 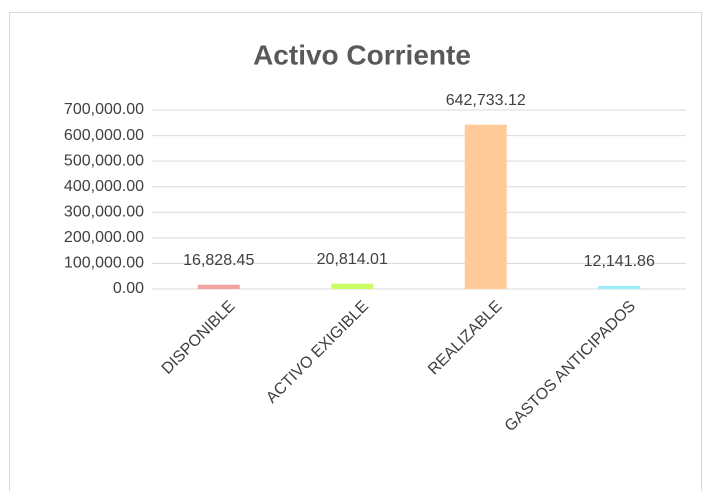 I want to click on y-tick-label: 0.00, so click(x=128, y=288).